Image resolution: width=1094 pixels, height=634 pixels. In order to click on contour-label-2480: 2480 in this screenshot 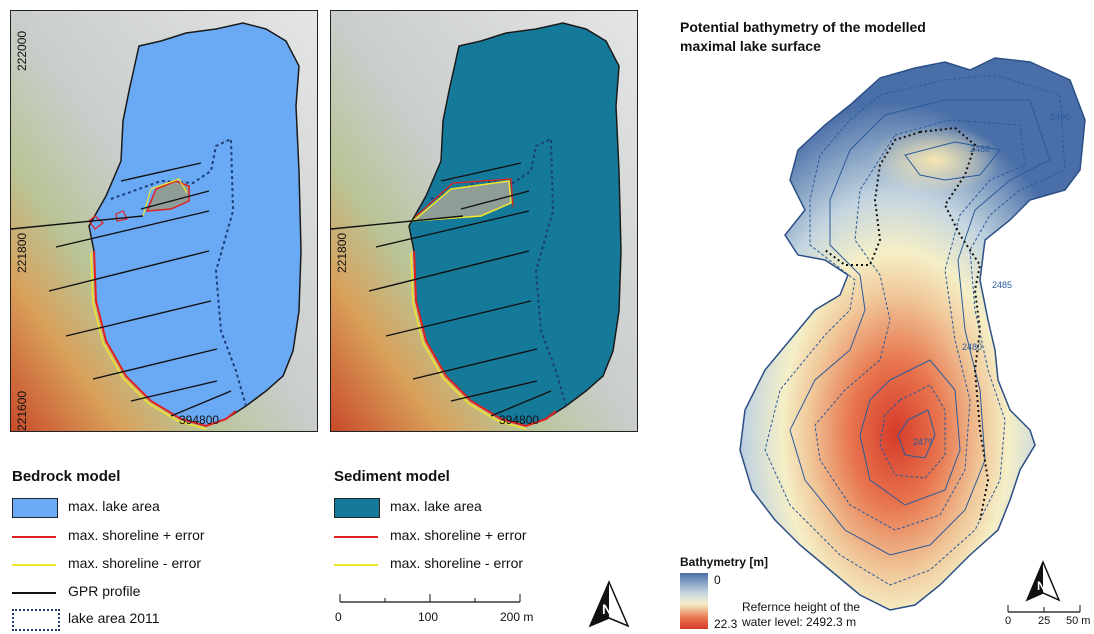, I will do `click(972, 347)`.